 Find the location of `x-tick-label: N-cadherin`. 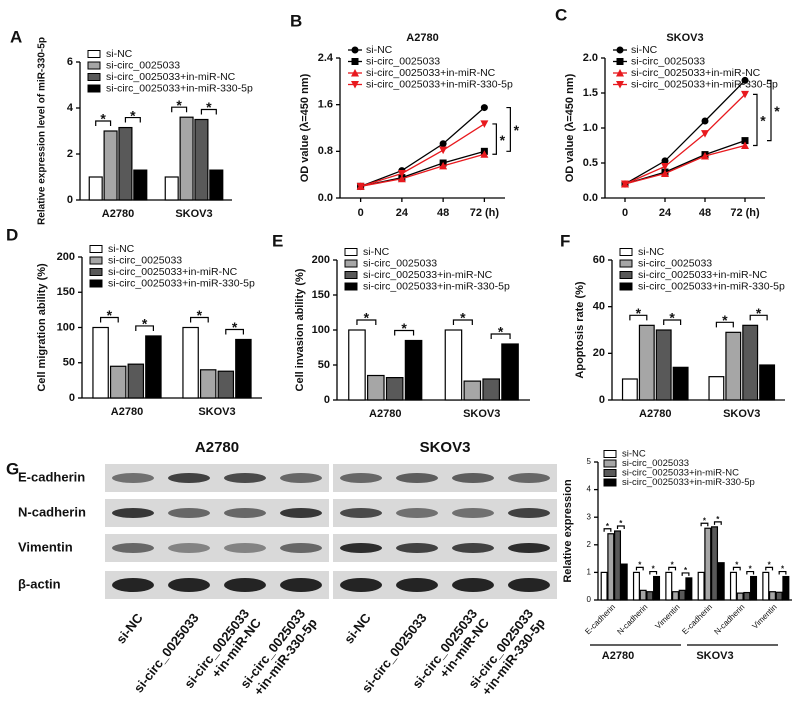

x-tick-label: N-cadherin is located at coordinates (729, 620).